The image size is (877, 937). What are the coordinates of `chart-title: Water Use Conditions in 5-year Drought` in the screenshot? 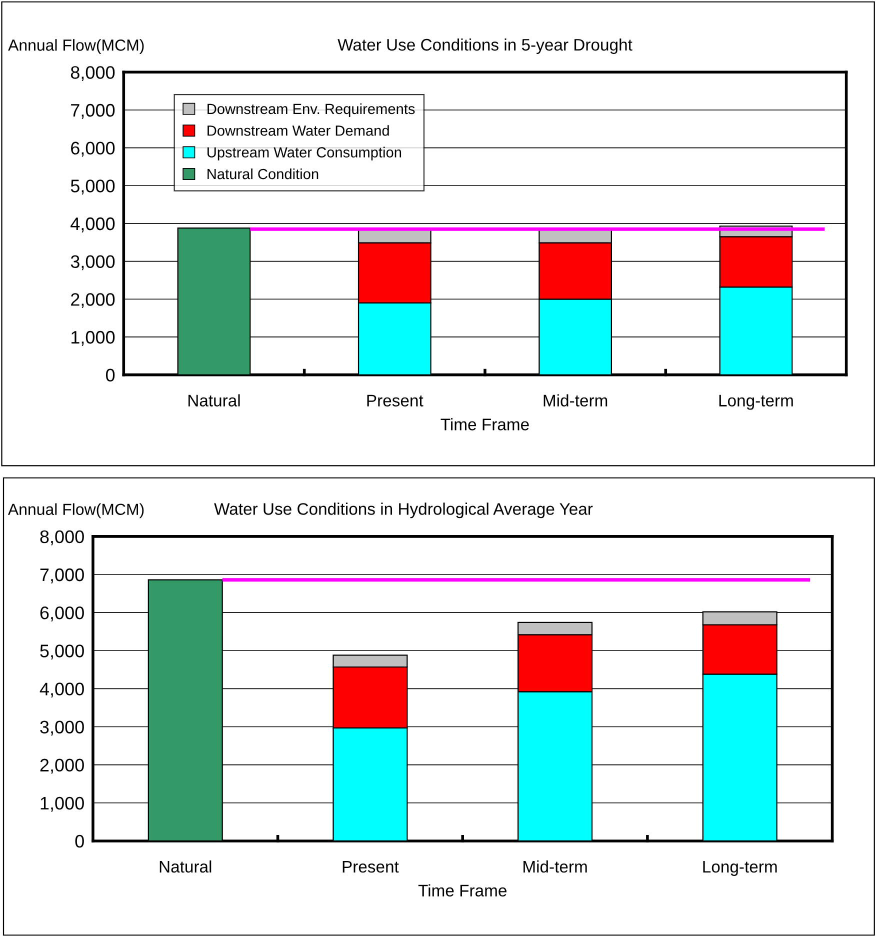 It's located at (485, 46).